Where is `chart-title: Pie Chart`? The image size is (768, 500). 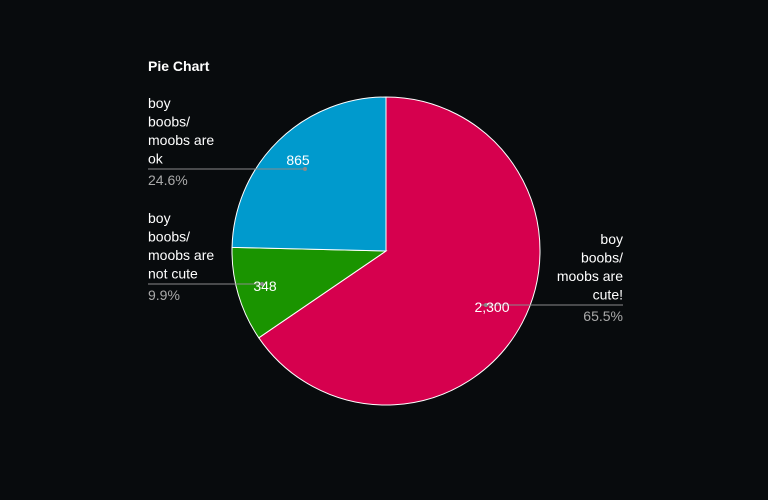
chart-title: Pie Chart is located at coordinates (179, 66).